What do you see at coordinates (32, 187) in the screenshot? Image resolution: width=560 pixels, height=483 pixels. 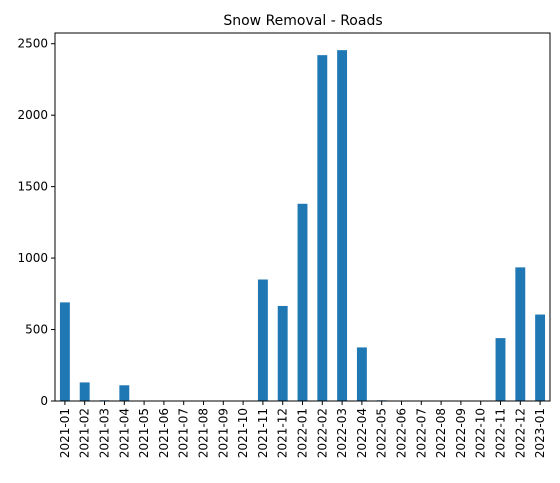 I see `y-tick-label: 1500` at bounding box center [32, 187].